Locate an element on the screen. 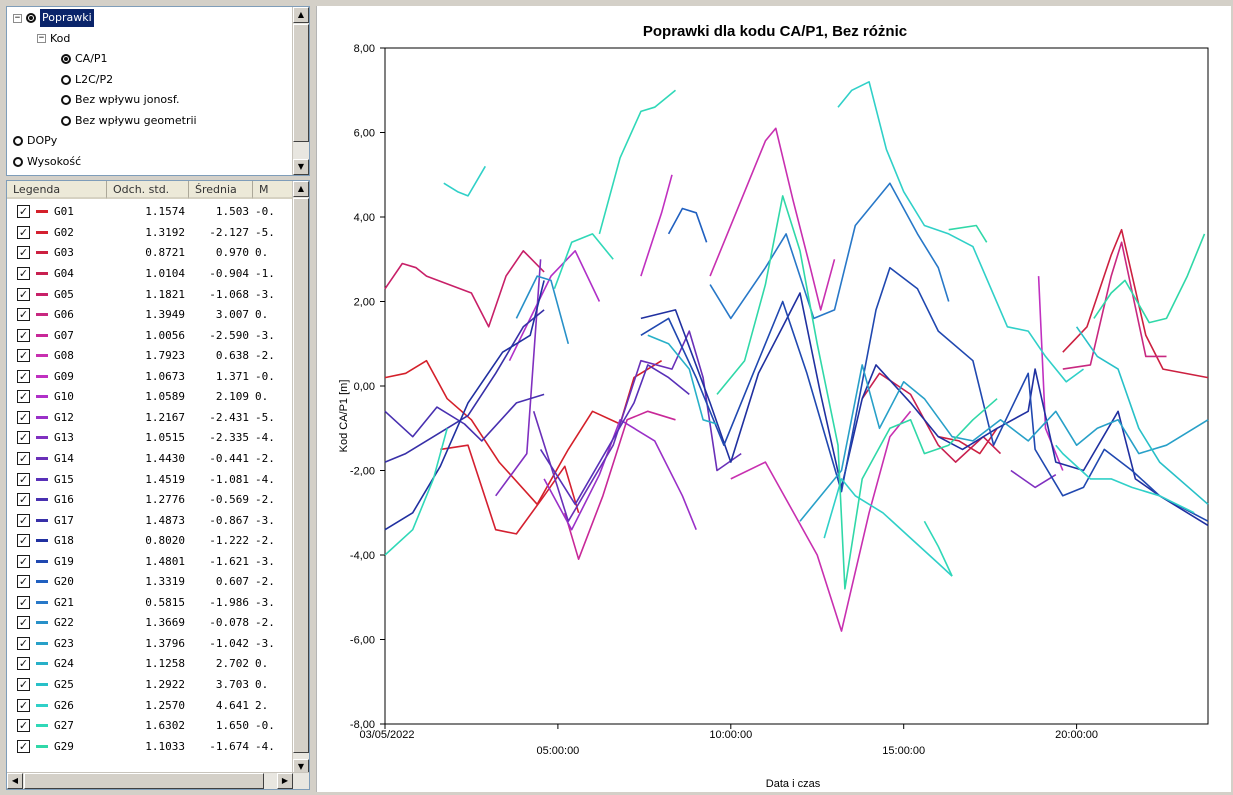  legend-row: ✓ G06 1.3949 3.007 0. is located at coordinates (150, 315).